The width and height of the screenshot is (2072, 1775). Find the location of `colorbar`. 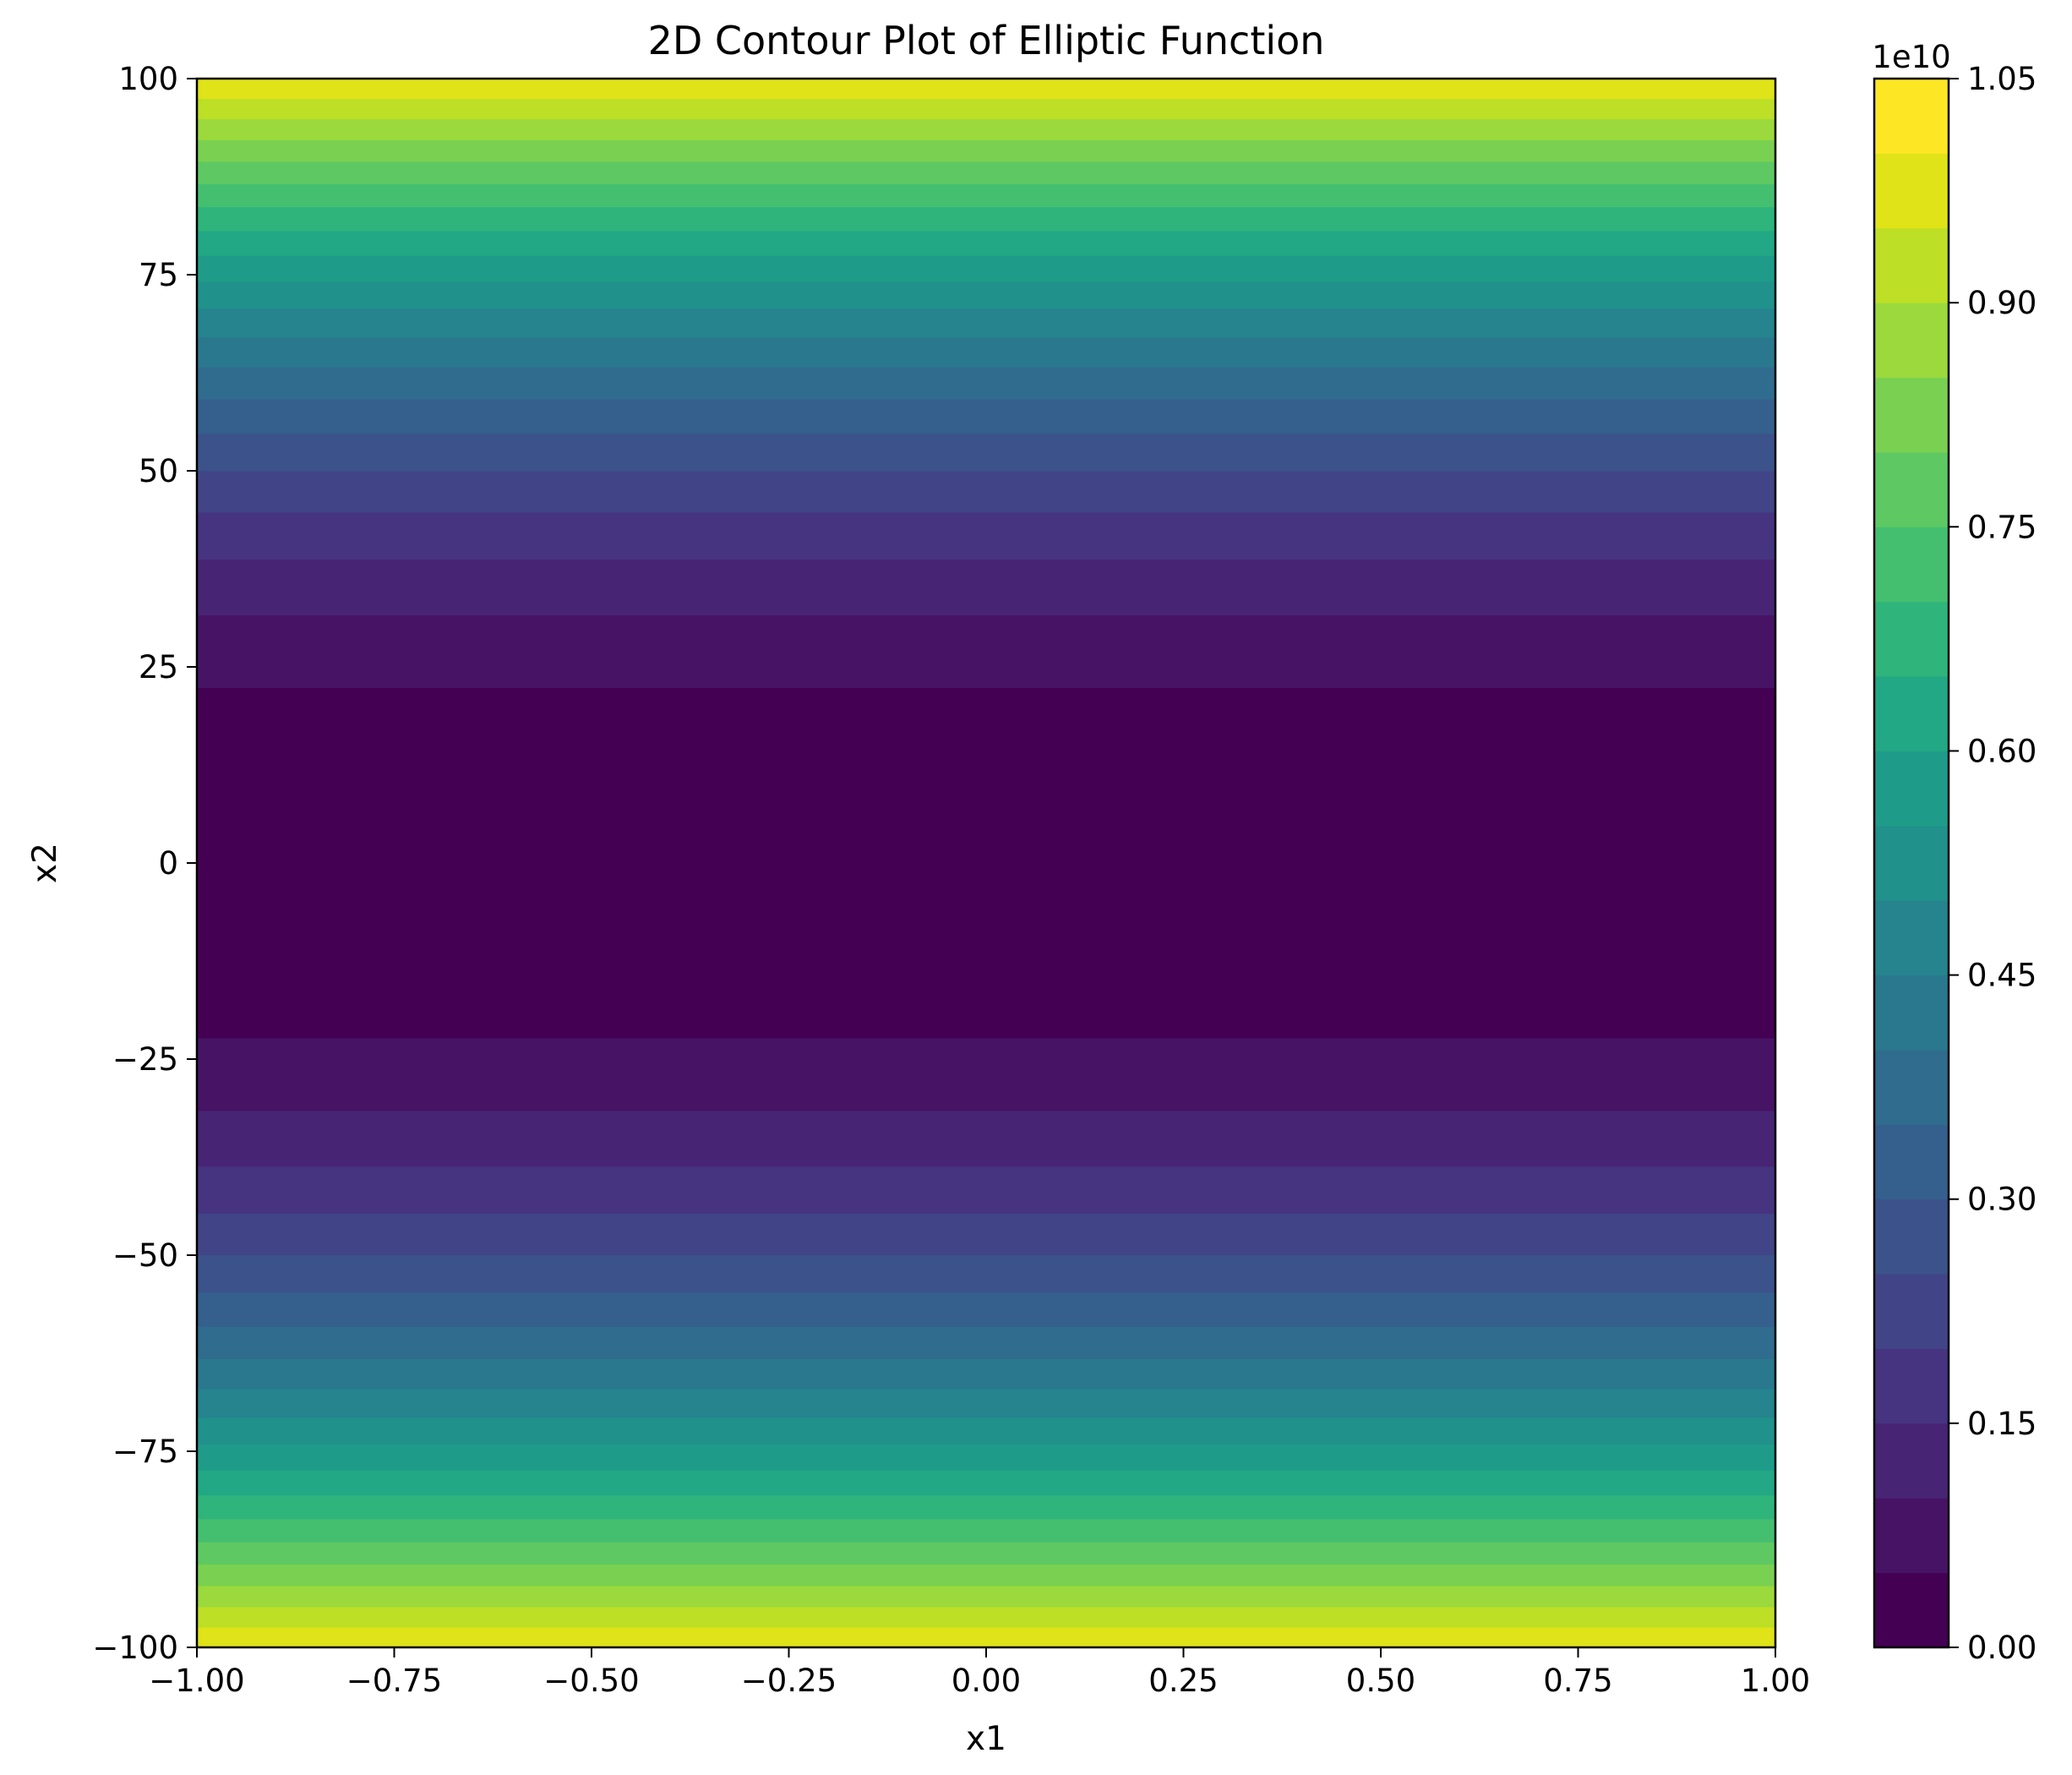

colorbar is located at coordinates (1911, 863).